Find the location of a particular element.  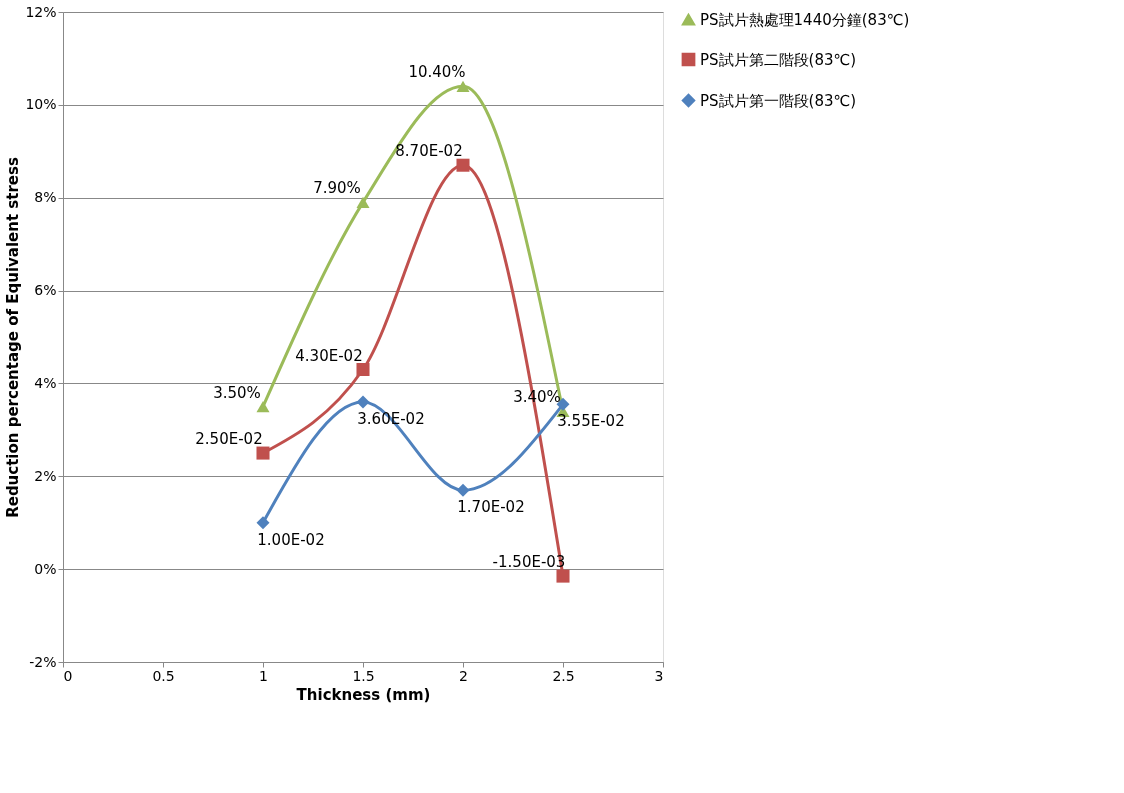

y-tick-label: 6% is located at coordinates (45, 290).